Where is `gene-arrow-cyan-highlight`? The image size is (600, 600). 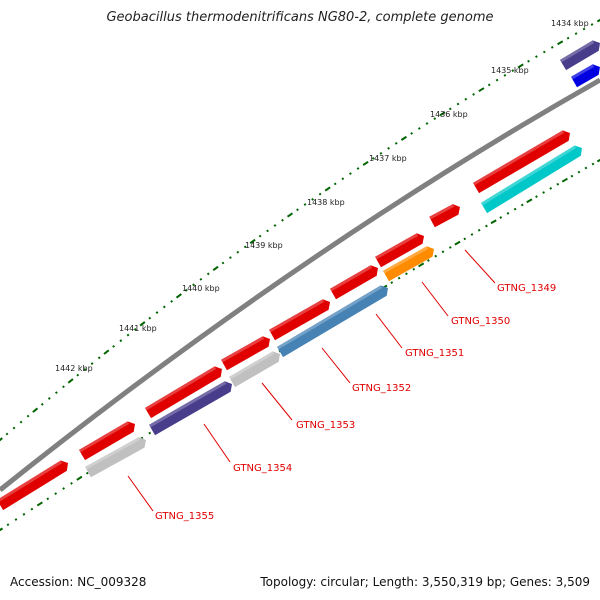
gene-arrow-cyan-highlight is located at coordinates (528, 175).